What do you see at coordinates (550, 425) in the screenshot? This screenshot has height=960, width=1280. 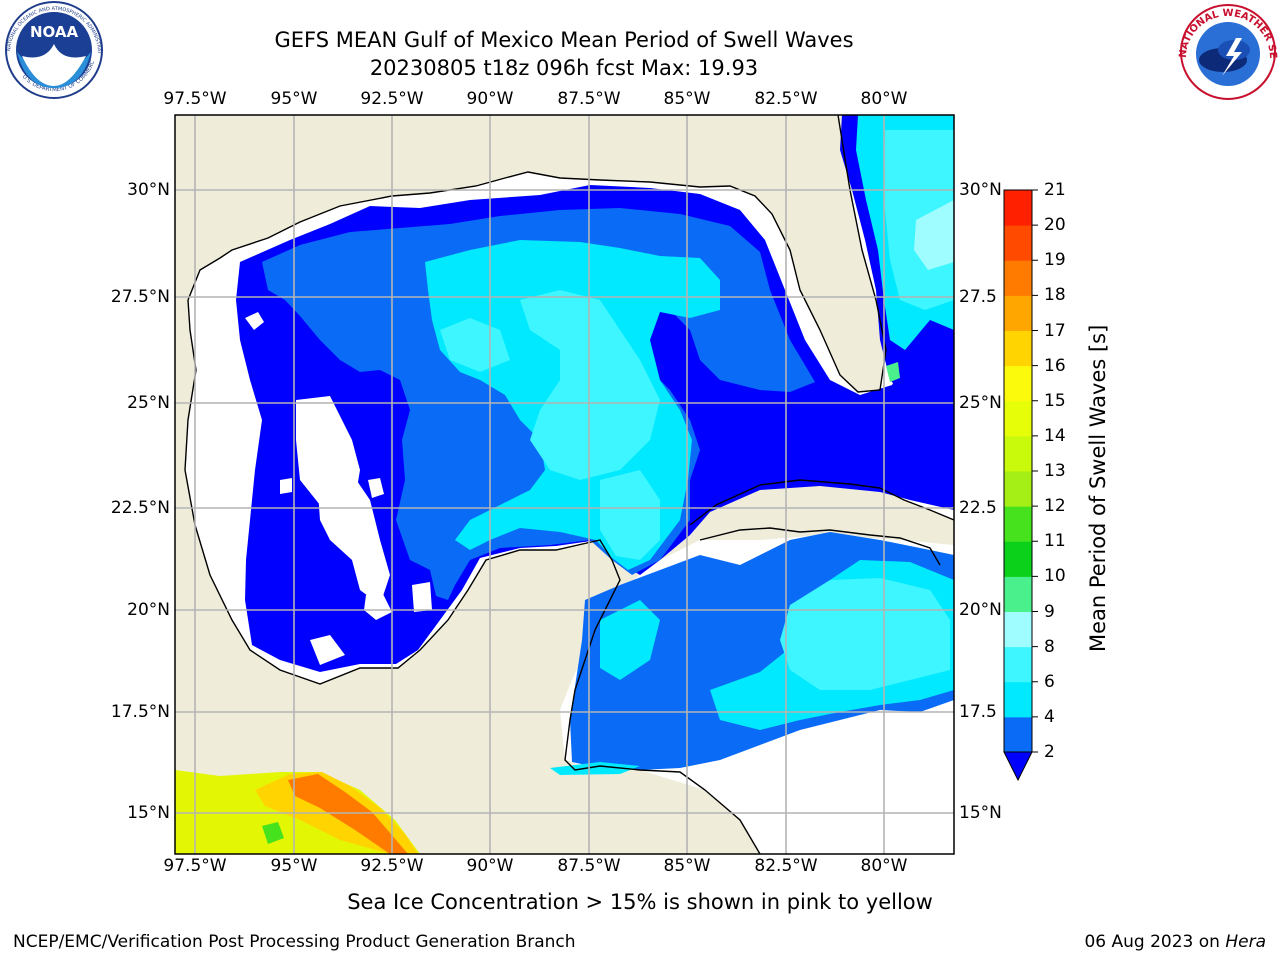 I see `swell-light-cyan` at bounding box center [550, 425].